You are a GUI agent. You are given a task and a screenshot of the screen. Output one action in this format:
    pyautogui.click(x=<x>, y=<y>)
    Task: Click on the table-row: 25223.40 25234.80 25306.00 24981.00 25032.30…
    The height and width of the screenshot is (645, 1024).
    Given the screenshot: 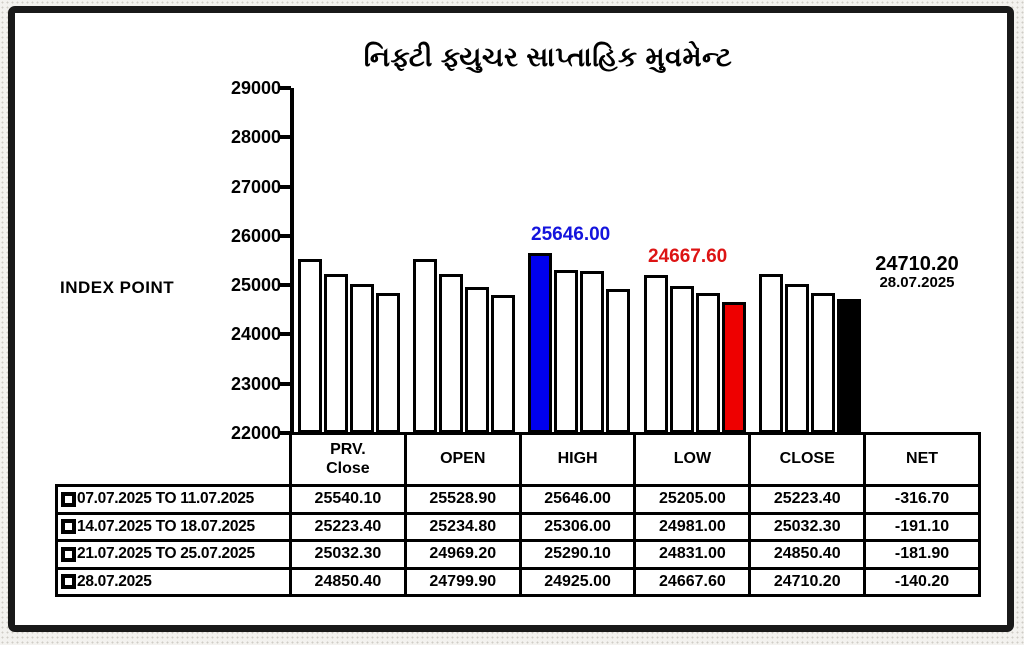 What is the action you would take?
    pyautogui.click(x=635, y=526)
    